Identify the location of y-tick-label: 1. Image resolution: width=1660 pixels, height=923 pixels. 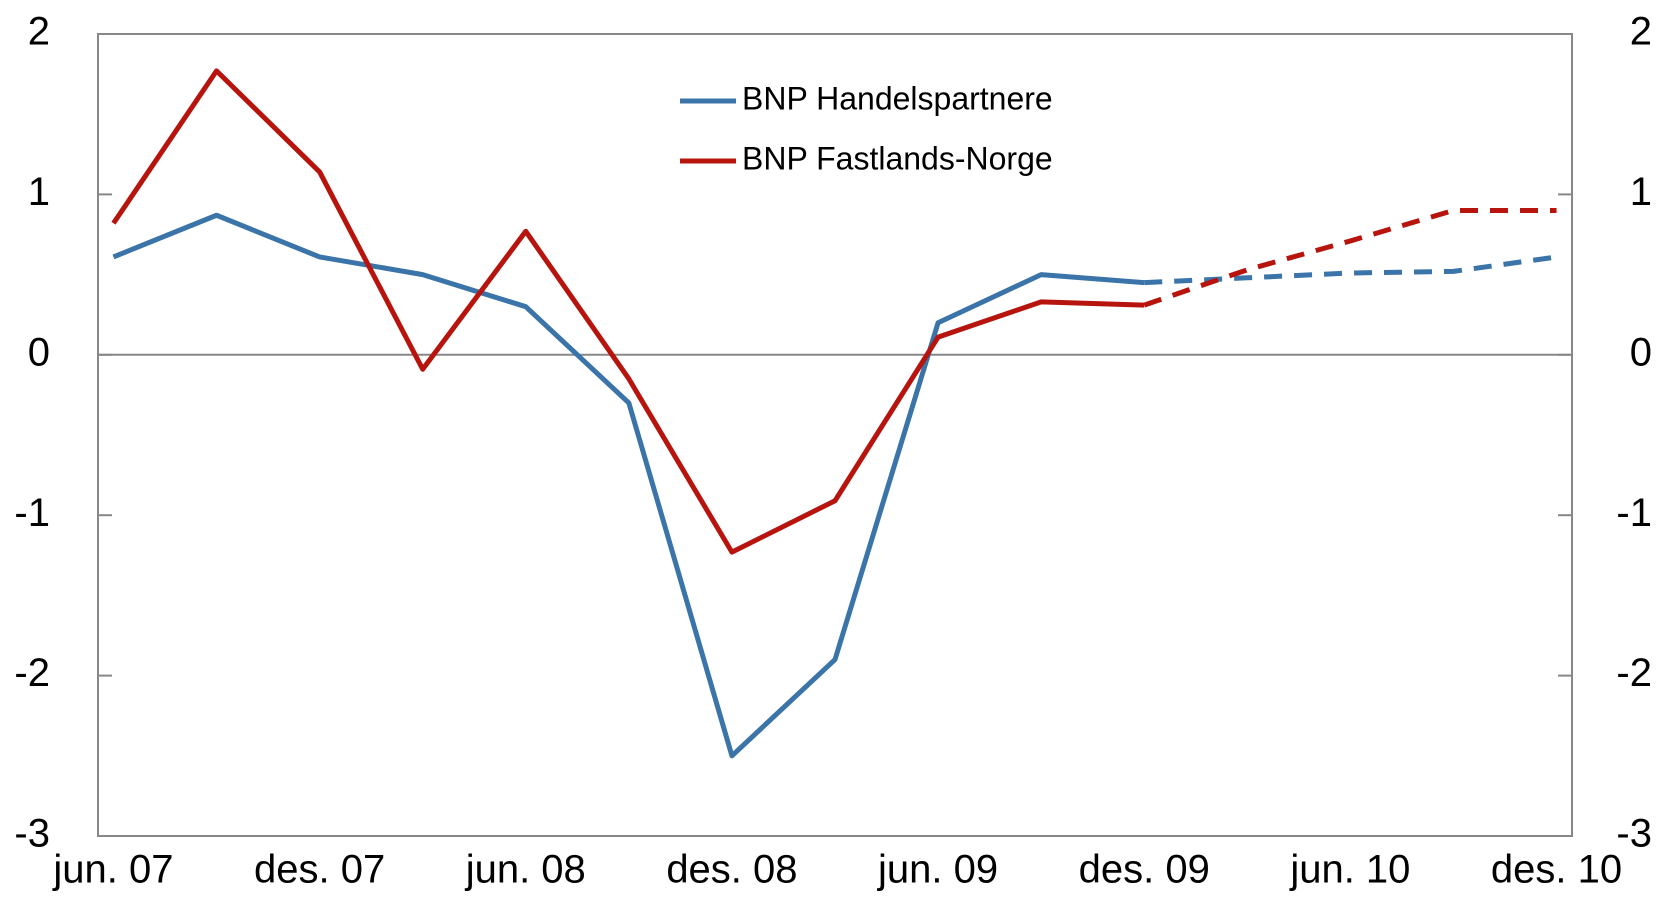
(39, 192).